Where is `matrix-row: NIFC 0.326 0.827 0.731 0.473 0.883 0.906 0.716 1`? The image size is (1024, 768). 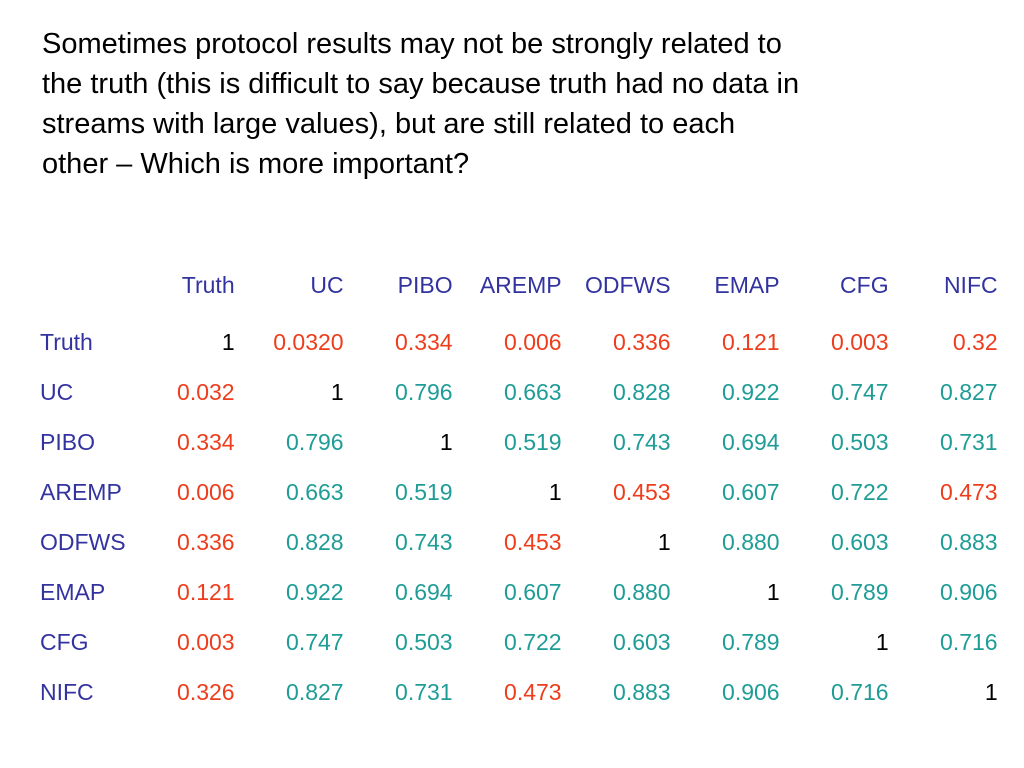
matrix-row: NIFC 0.326 0.827 0.731 0.473 0.883 0.906 0.716 1 is located at coordinates (519, 692).